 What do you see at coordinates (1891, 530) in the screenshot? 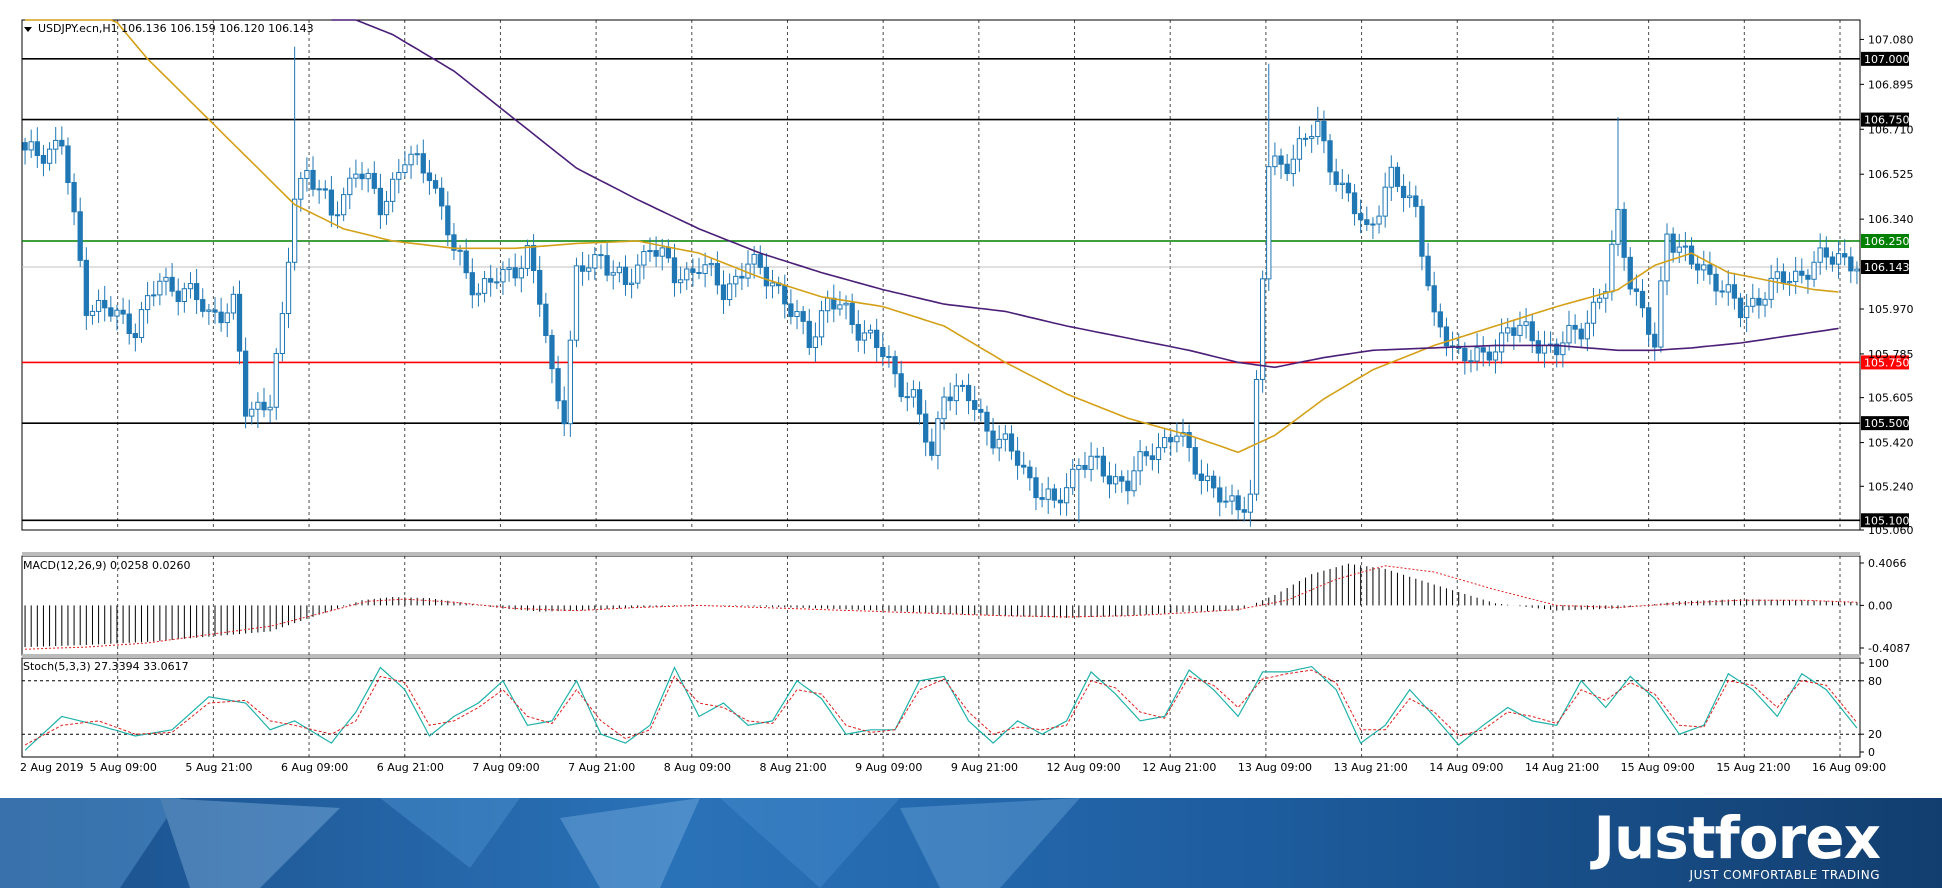
I see `price-tick-label: 105.060` at bounding box center [1891, 530].